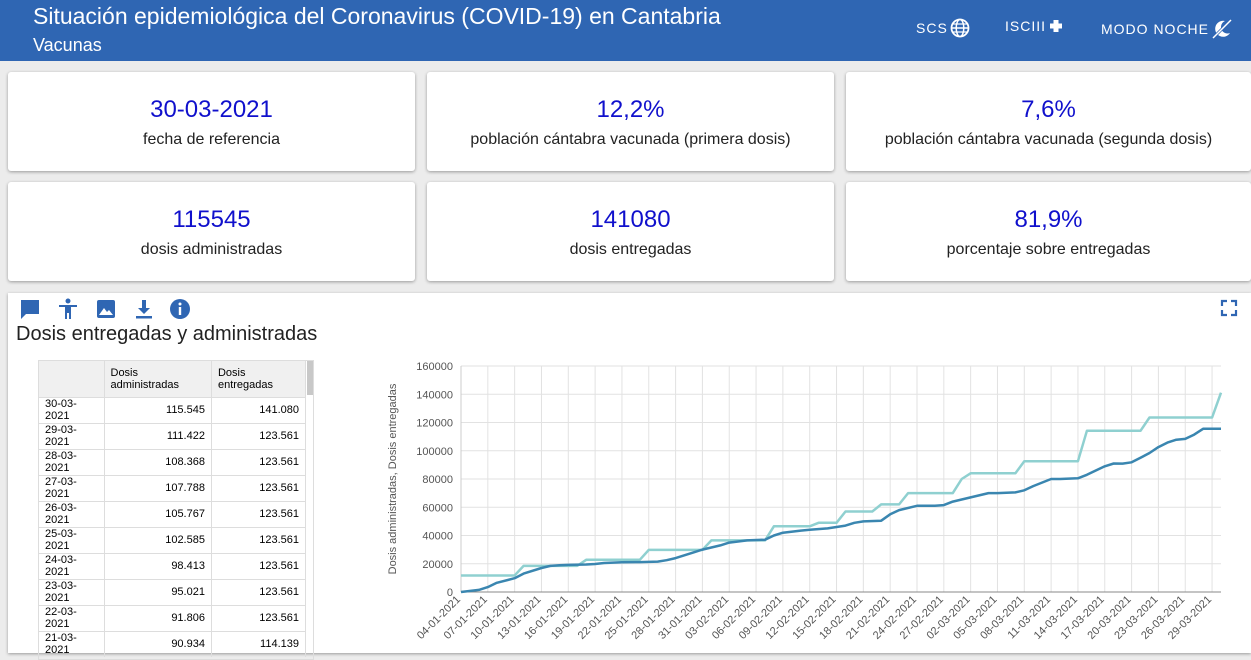 This screenshot has height=660, width=1251. Describe the element at coordinates (437, 480) in the screenshot. I see `y-tick-label: 80000` at that location.